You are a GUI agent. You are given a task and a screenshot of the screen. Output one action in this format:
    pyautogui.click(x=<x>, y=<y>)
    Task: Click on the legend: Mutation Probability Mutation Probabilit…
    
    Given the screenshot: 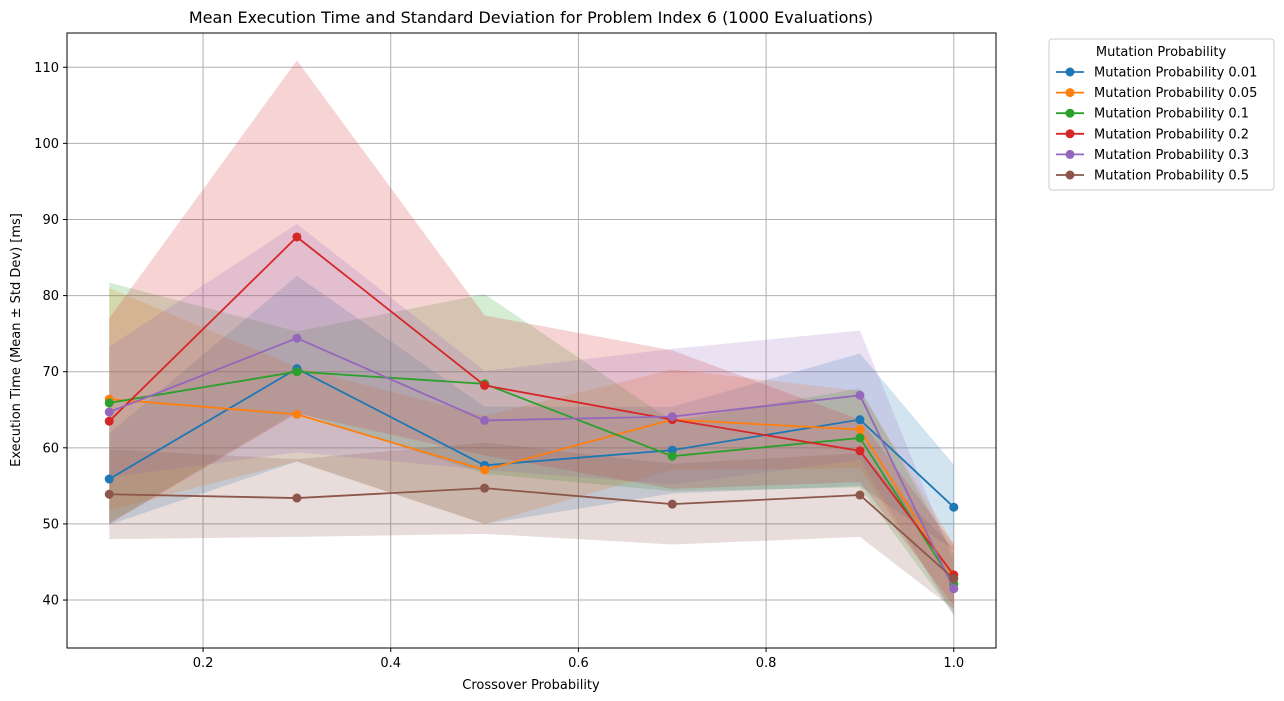 What is the action you would take?
    pyautogui.click(x=1161, y=114)
    